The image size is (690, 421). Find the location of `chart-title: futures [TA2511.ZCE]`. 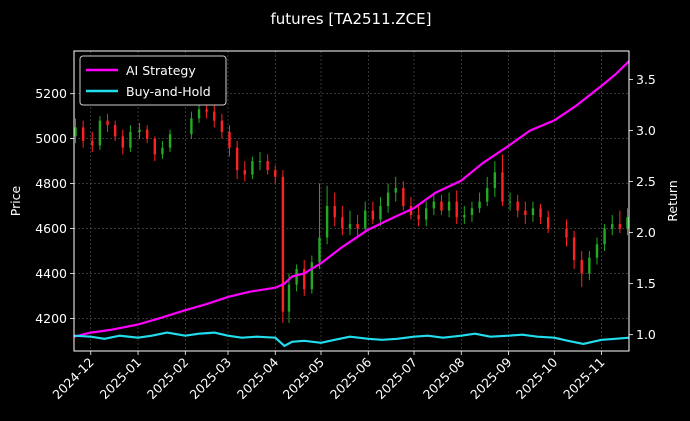

chart-title: futures [TA2511.ZCE] is located at coordinates (351, 19).